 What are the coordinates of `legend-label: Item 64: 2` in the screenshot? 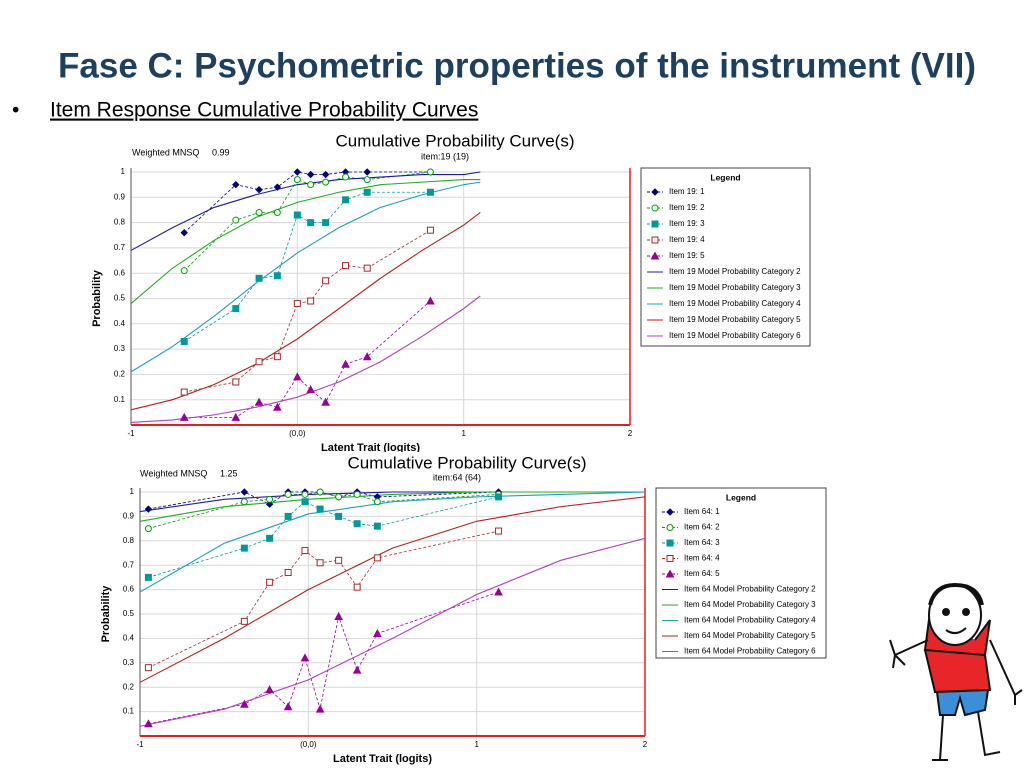 It's located at (702, 527).